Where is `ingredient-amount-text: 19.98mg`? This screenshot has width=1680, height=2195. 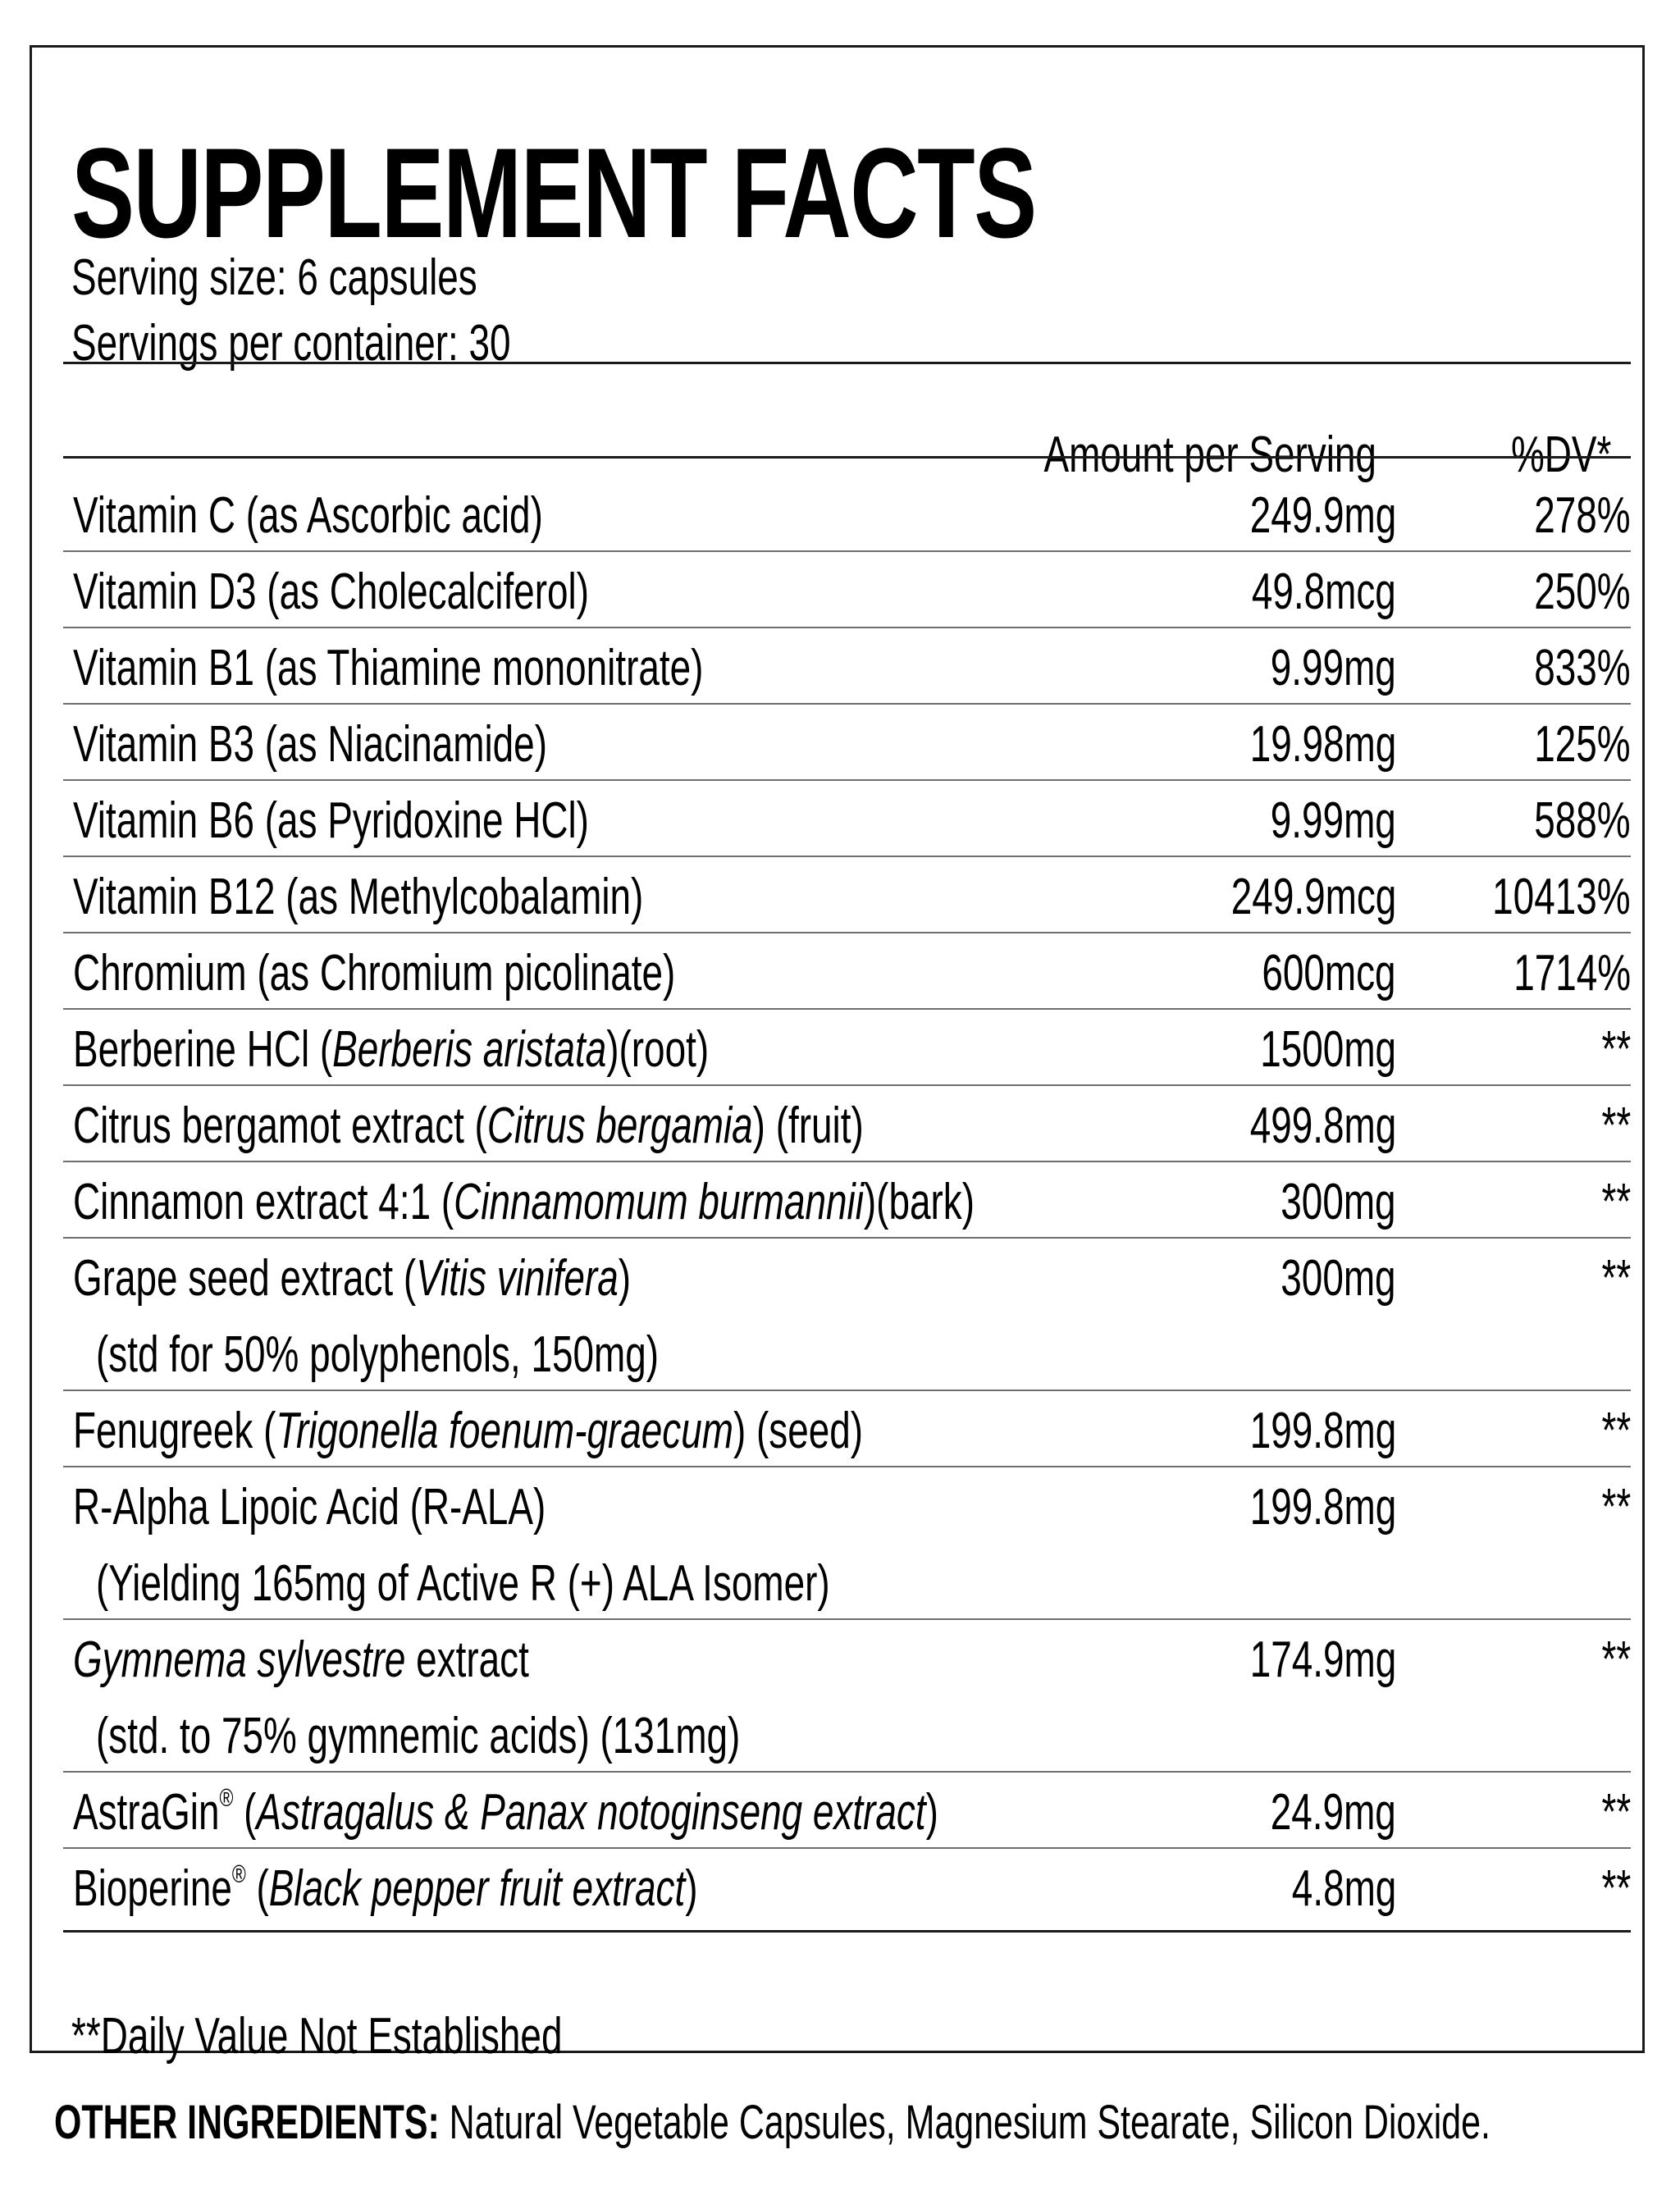 ingredient-amount-text: 19.98mg is located at coordinates (1323, 744).